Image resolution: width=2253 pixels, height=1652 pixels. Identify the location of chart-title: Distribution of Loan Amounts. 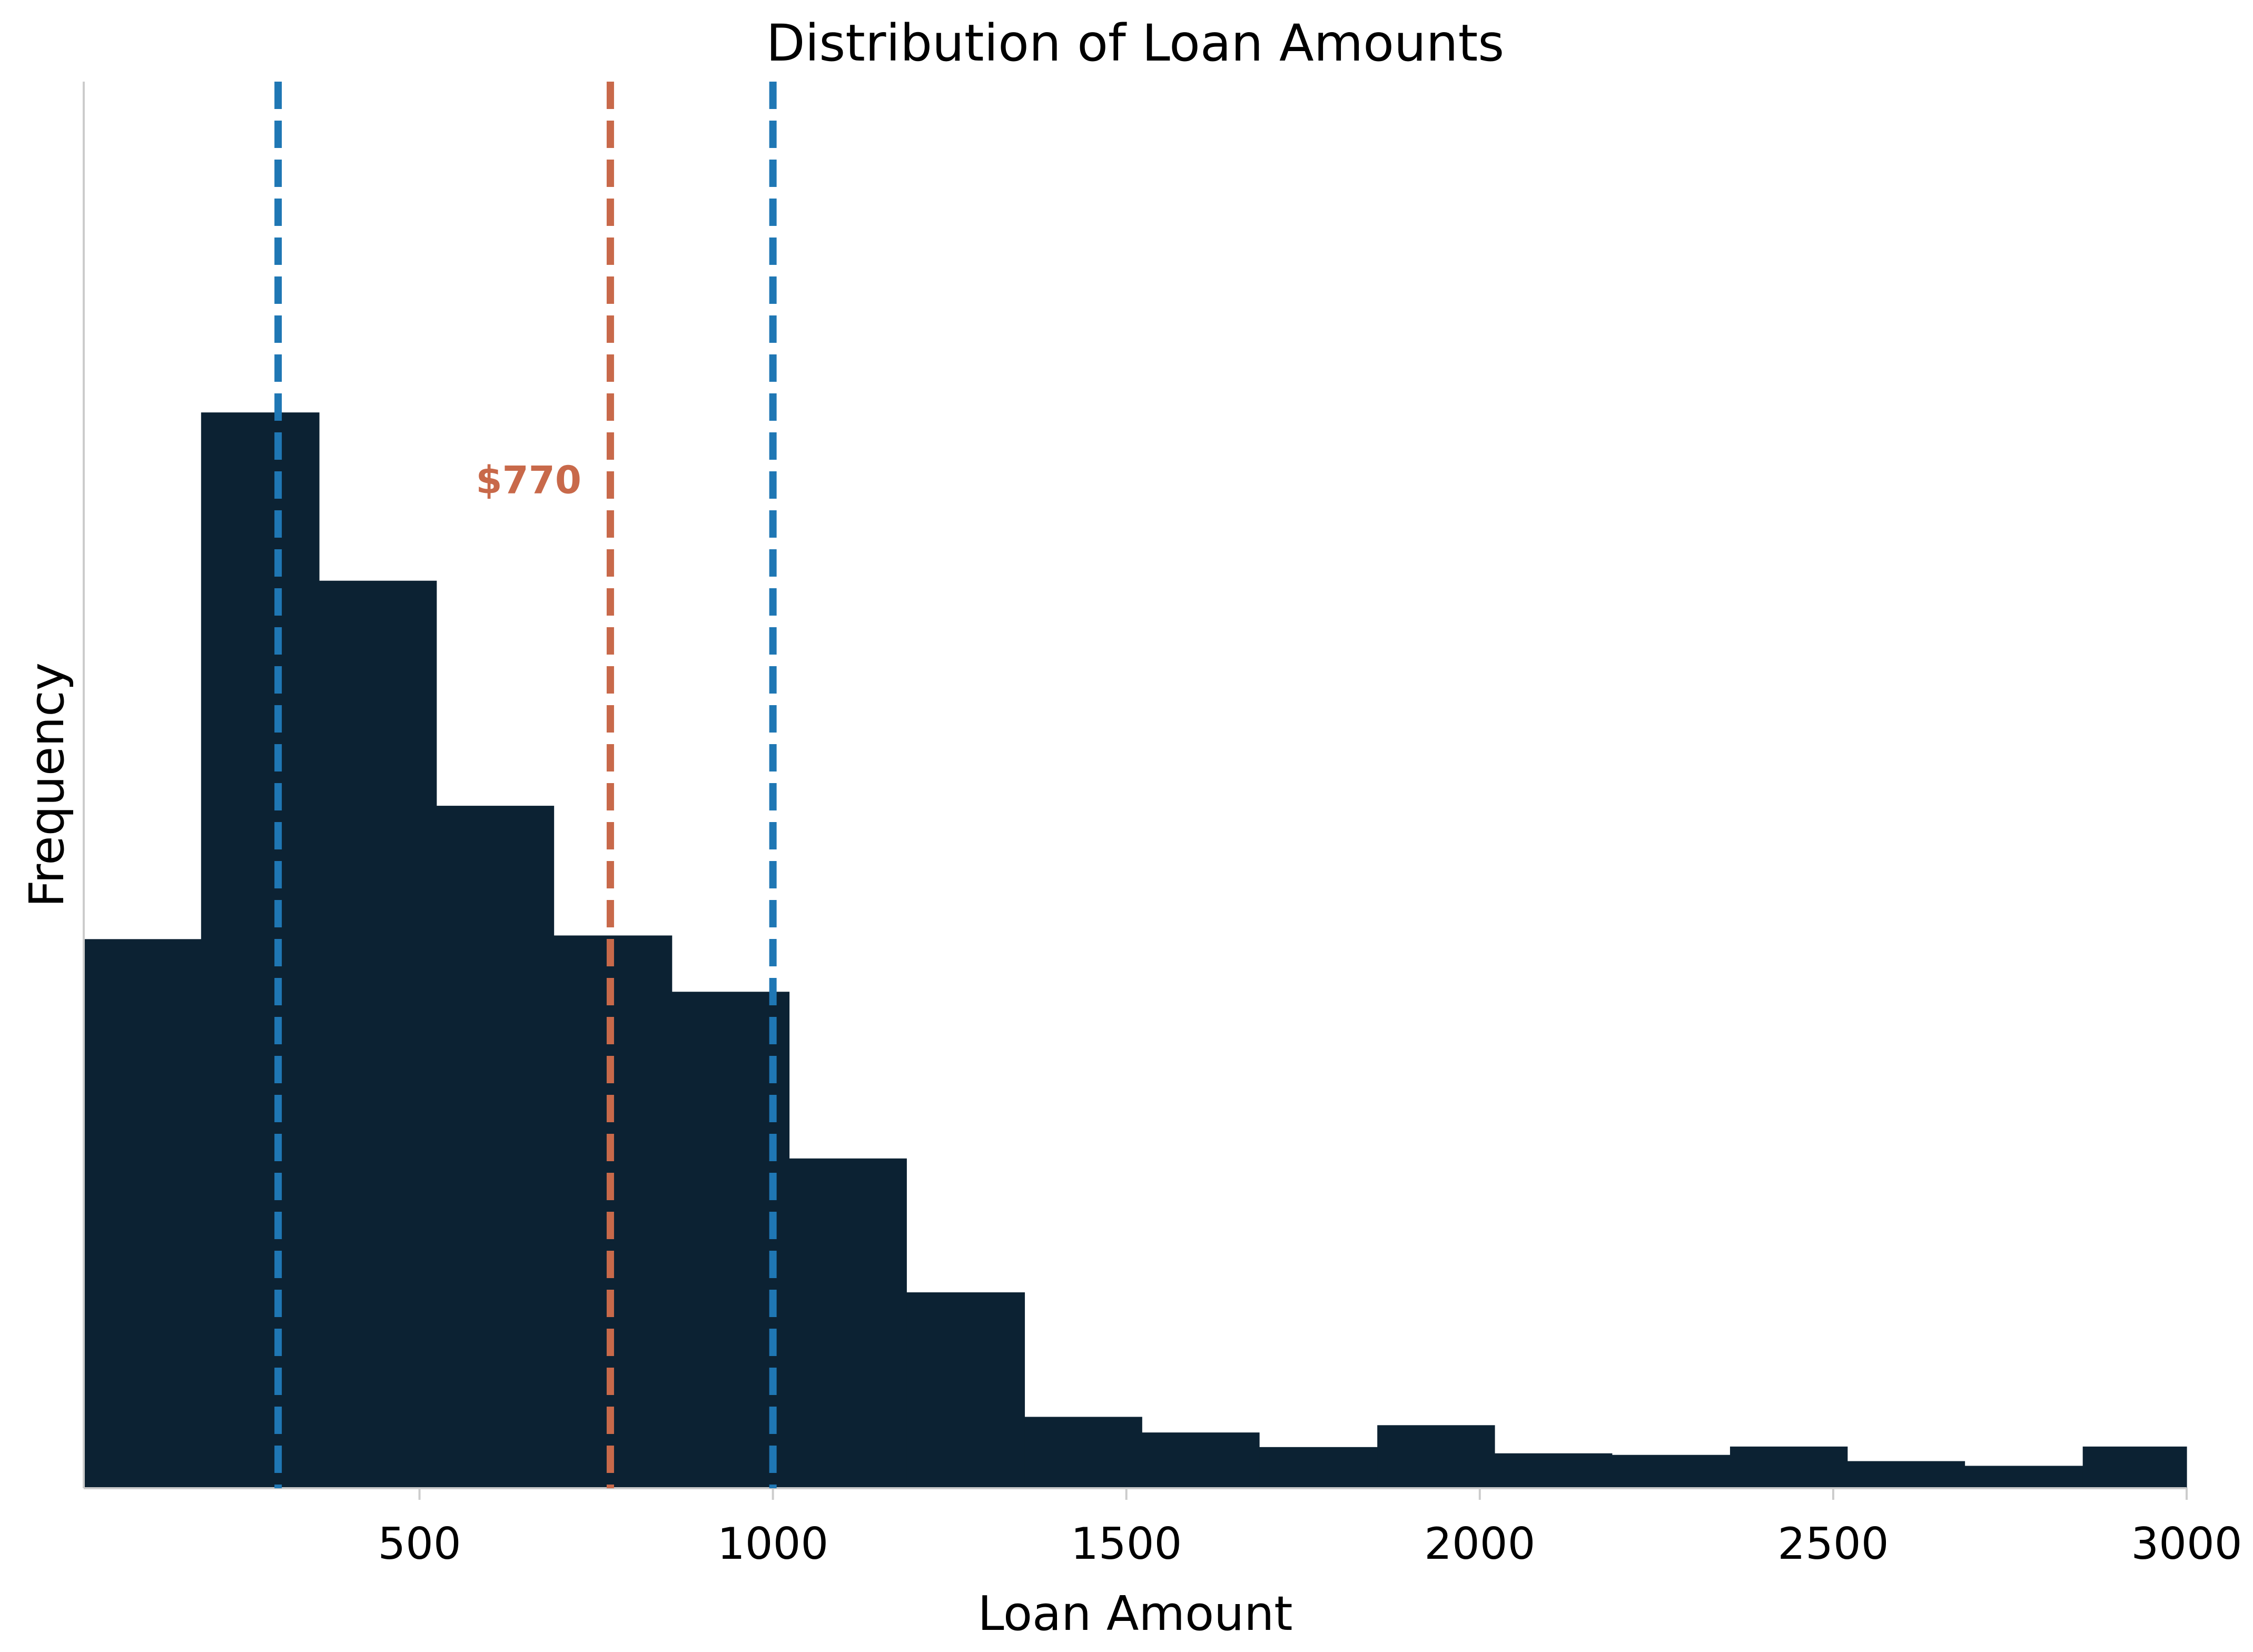
(1135, 44).